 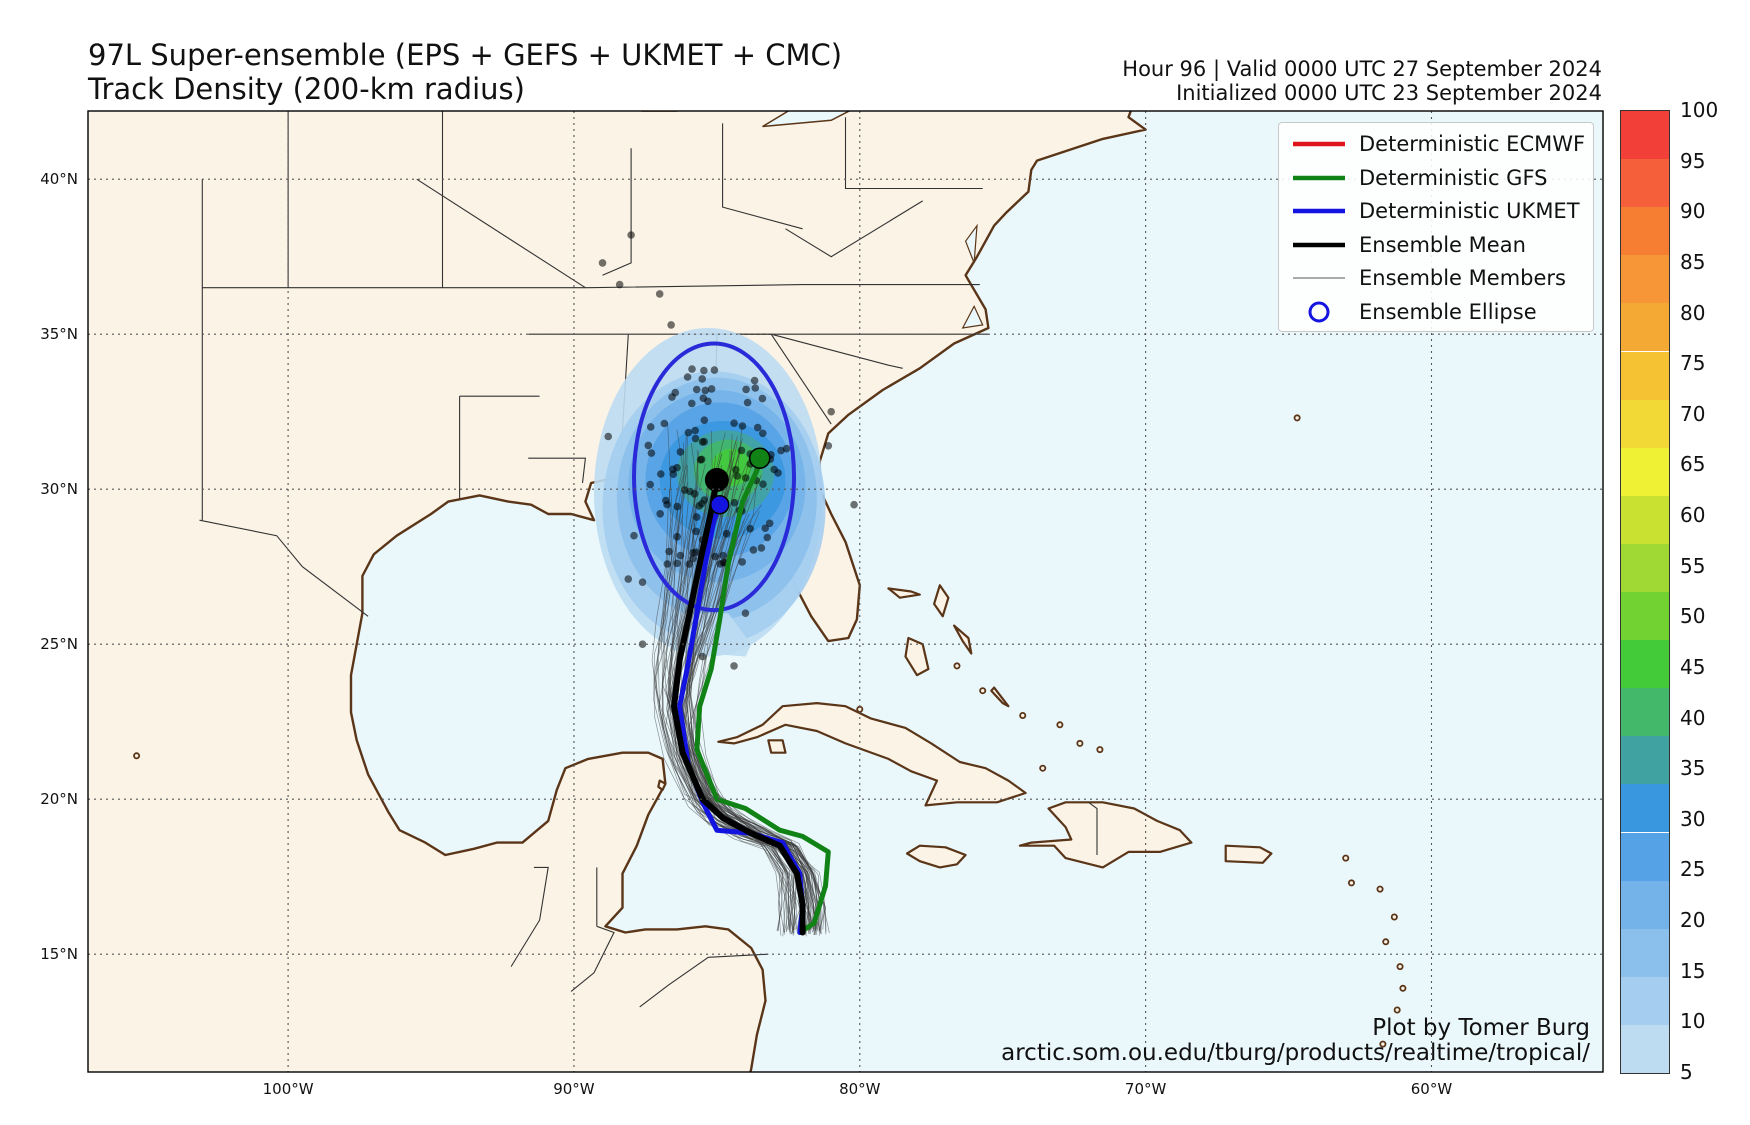 I want to click on lat-tick-label: 25°N, so click(x=59, y=644).